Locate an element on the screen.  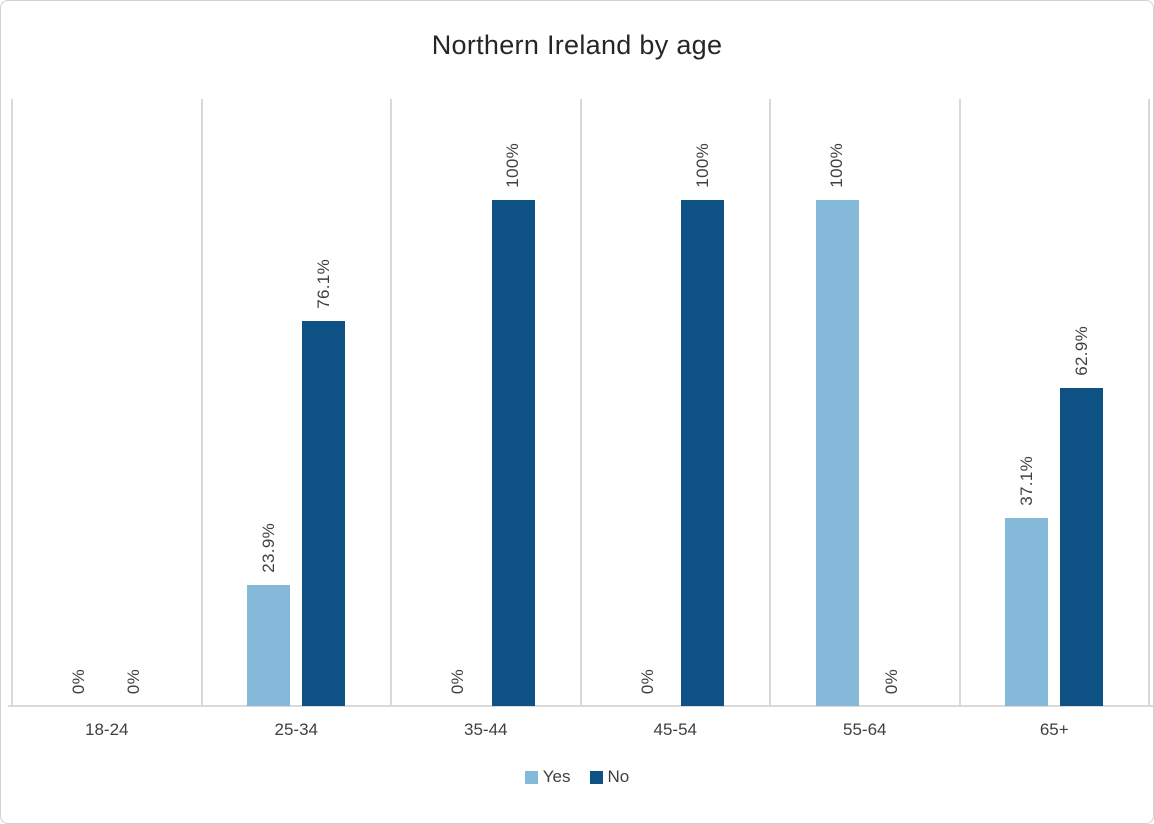
x-axis-line is located at coordinates (580, 706).